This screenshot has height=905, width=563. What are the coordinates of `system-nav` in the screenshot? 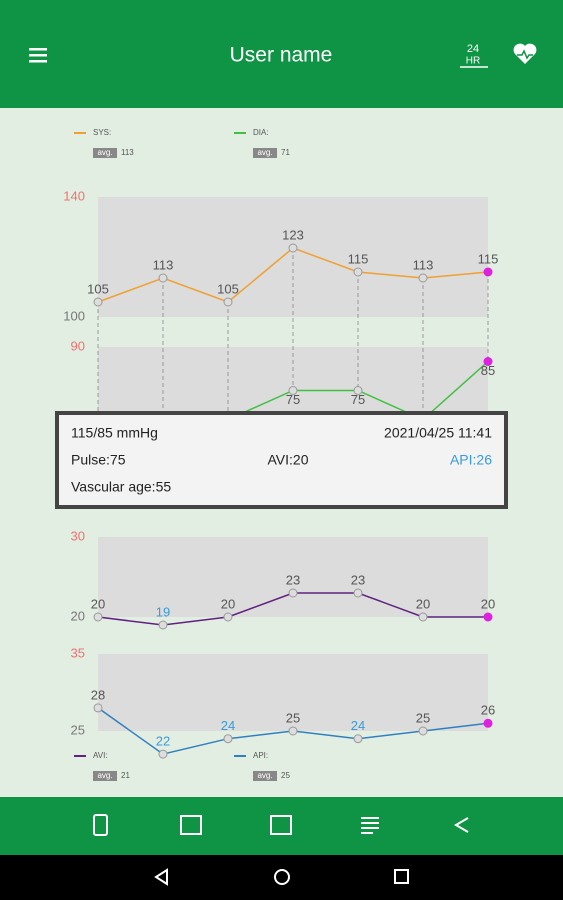 It's located at (281, 877).